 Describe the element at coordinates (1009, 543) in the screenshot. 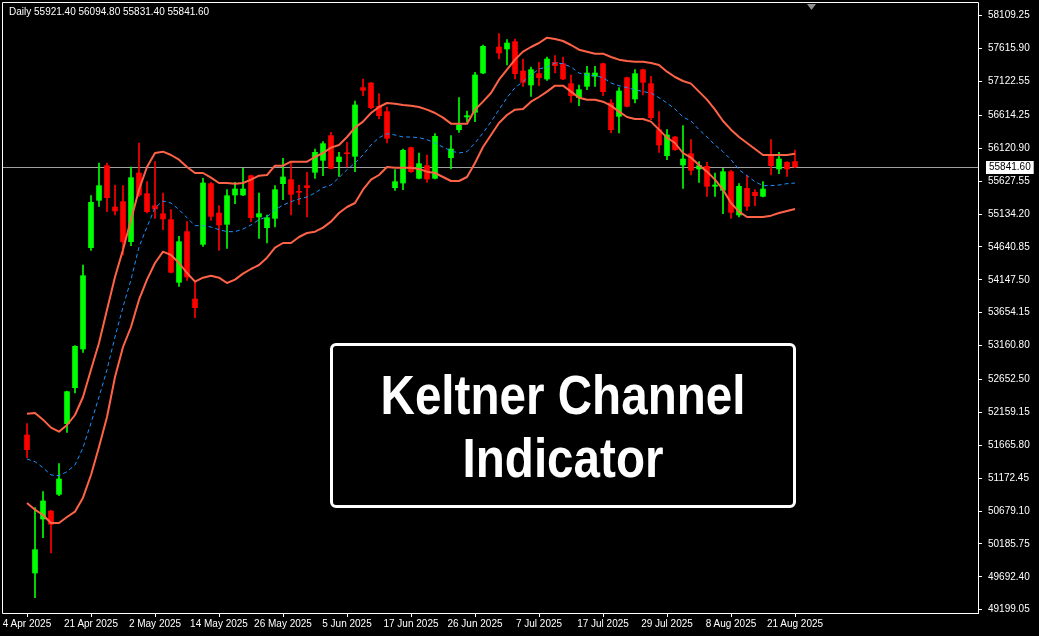

I see `y-tick-label: 50185.75` at that location.